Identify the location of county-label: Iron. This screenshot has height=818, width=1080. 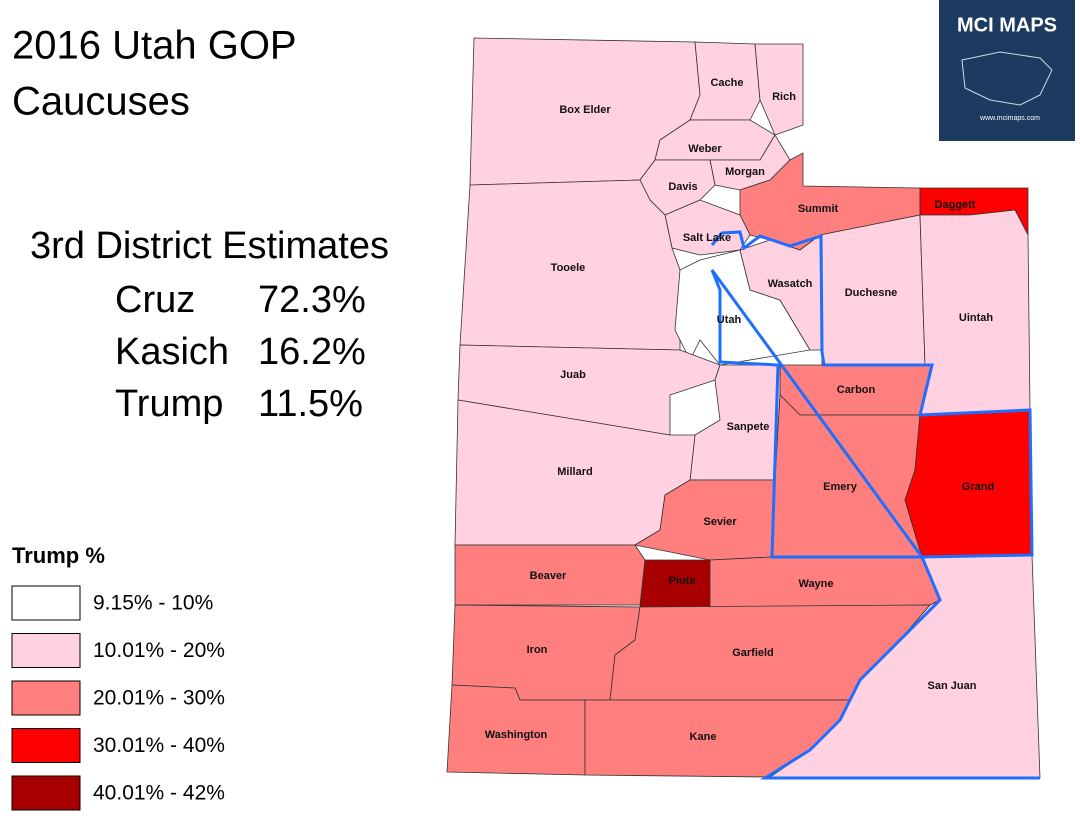
(537, 650).